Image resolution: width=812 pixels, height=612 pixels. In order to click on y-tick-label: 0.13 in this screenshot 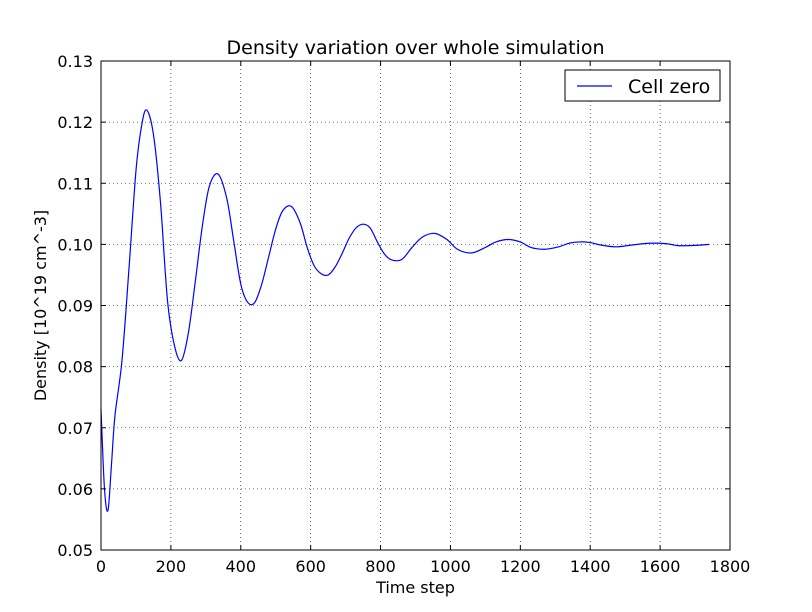, I will do `click(75, 61)`.